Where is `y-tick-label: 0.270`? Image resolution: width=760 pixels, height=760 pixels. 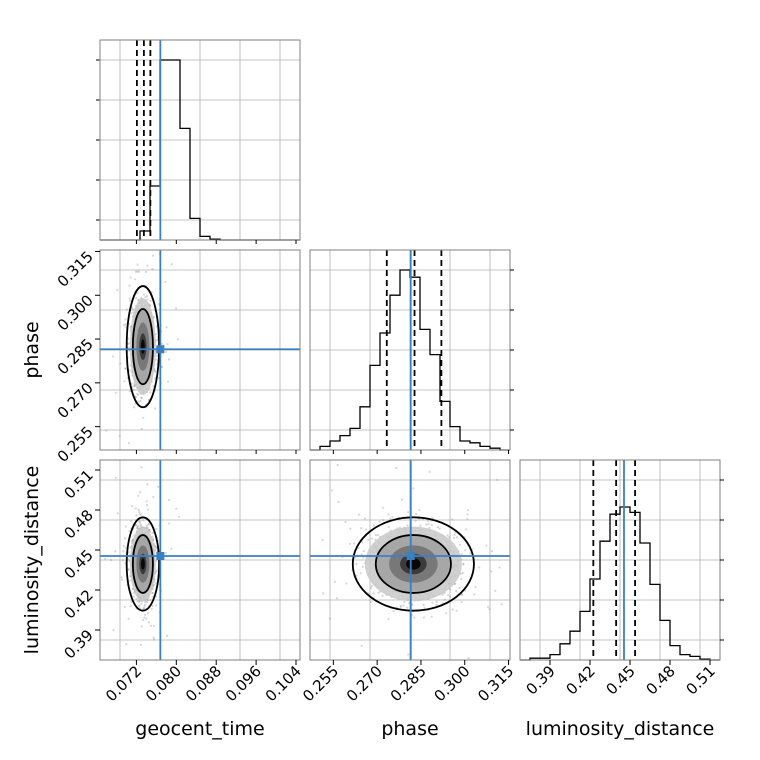 y-tick-label: 0.270 is located at coordinates (75, 400).